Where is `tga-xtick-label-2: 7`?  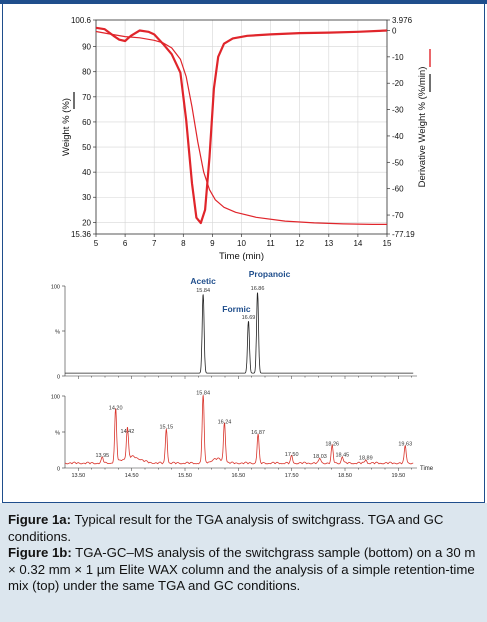
tga-xtick-label-2: 7 is located at coordinates (154, 243).